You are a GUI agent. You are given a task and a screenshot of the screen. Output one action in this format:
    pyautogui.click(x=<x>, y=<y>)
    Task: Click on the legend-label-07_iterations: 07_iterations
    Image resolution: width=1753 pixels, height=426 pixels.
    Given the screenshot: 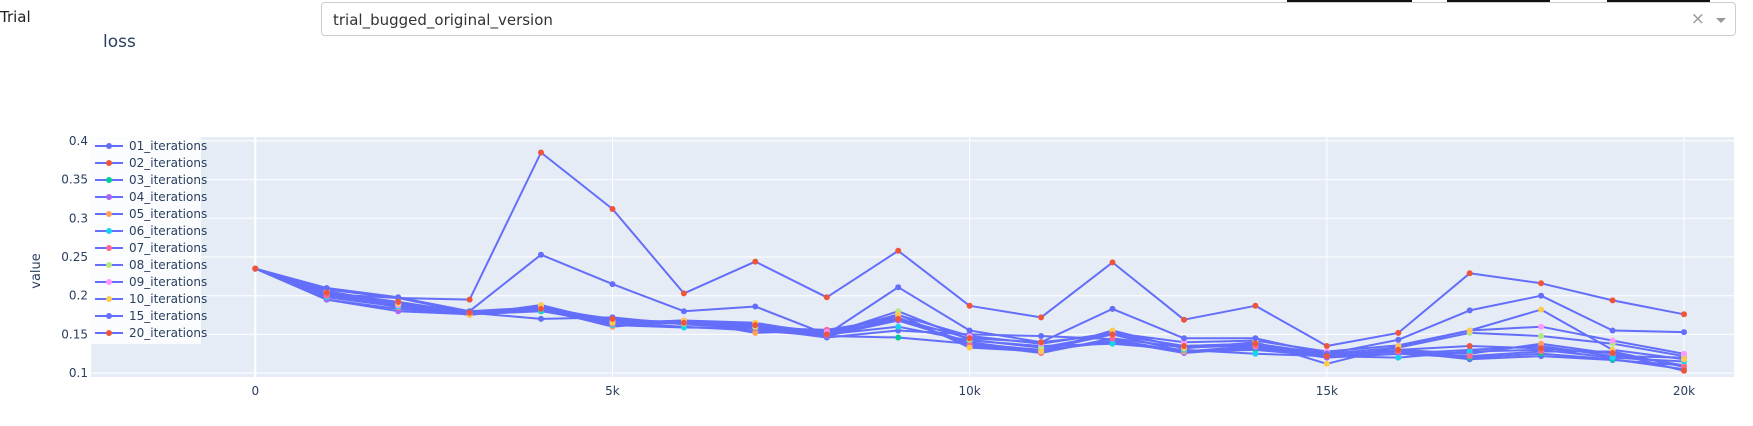 What is the action you would take?
    pyautogui.click(x=168, y=248)
    